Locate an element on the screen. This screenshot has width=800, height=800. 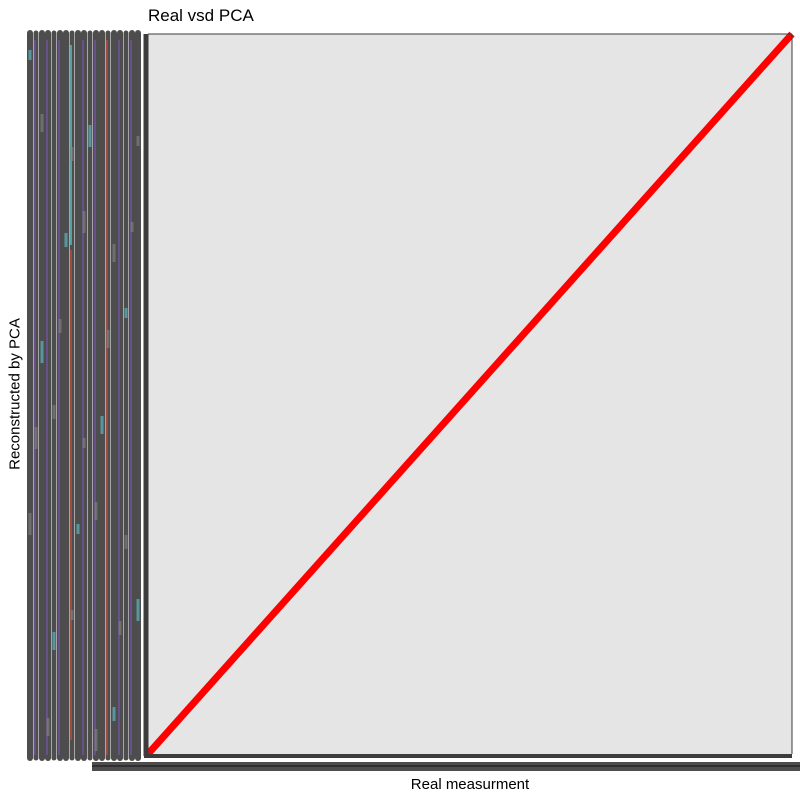
y-axis-title: Reconstructed by PCA is located at coordinates (15, 394).